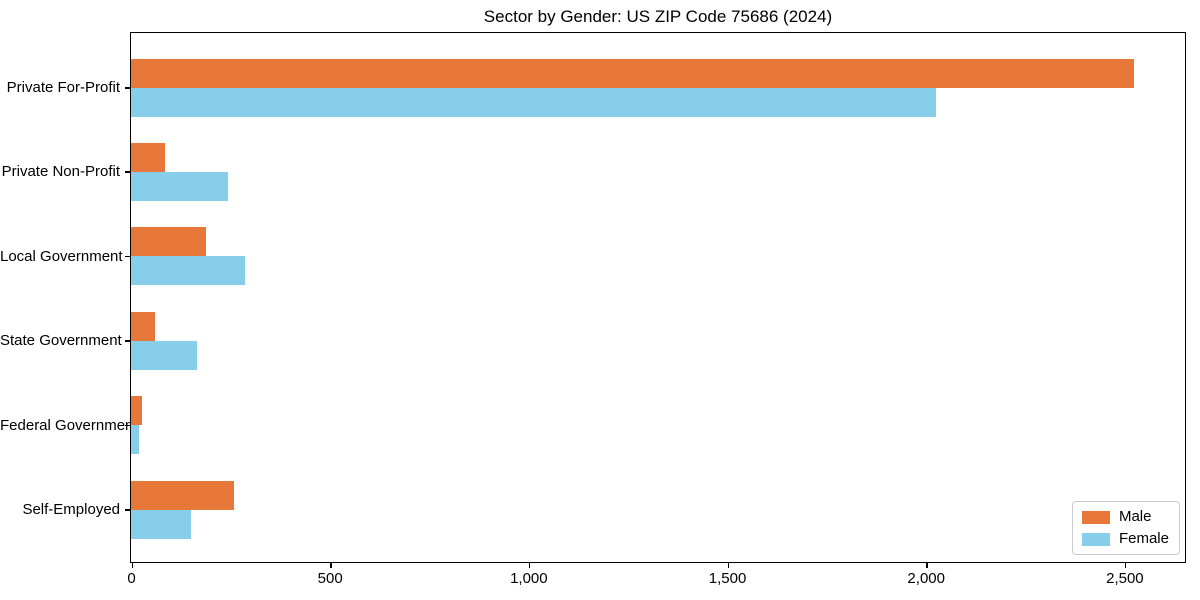 Image resolution: width=1200 pixels, height=600 pixels. Describe the element at coordinates (330, 578) in the screenshot. I see `x-tick-label: 500` at that location.